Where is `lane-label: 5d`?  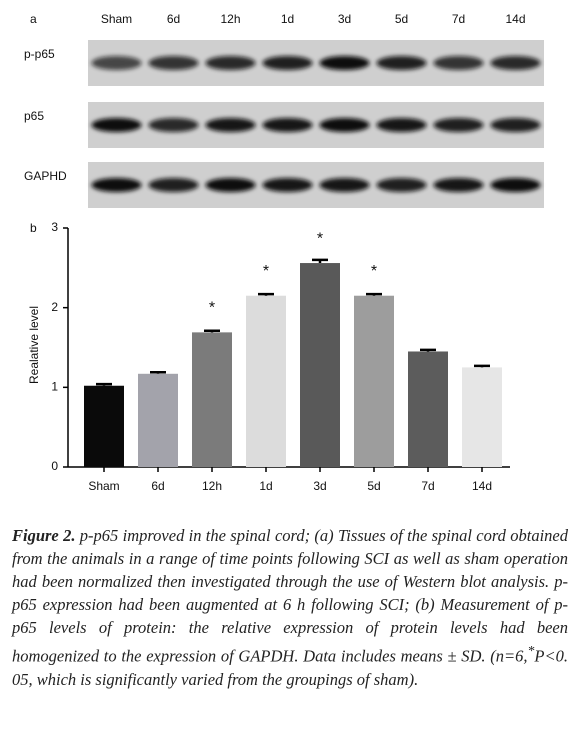
lane-label: 5d is located at coordinates (401, 19).